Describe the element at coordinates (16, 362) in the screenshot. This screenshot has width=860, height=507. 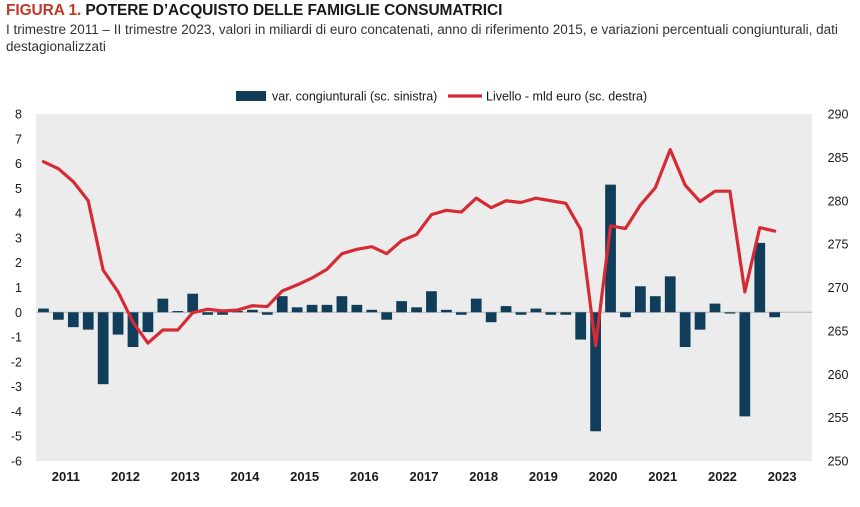
I see `left-tick-label: -2` at that location.